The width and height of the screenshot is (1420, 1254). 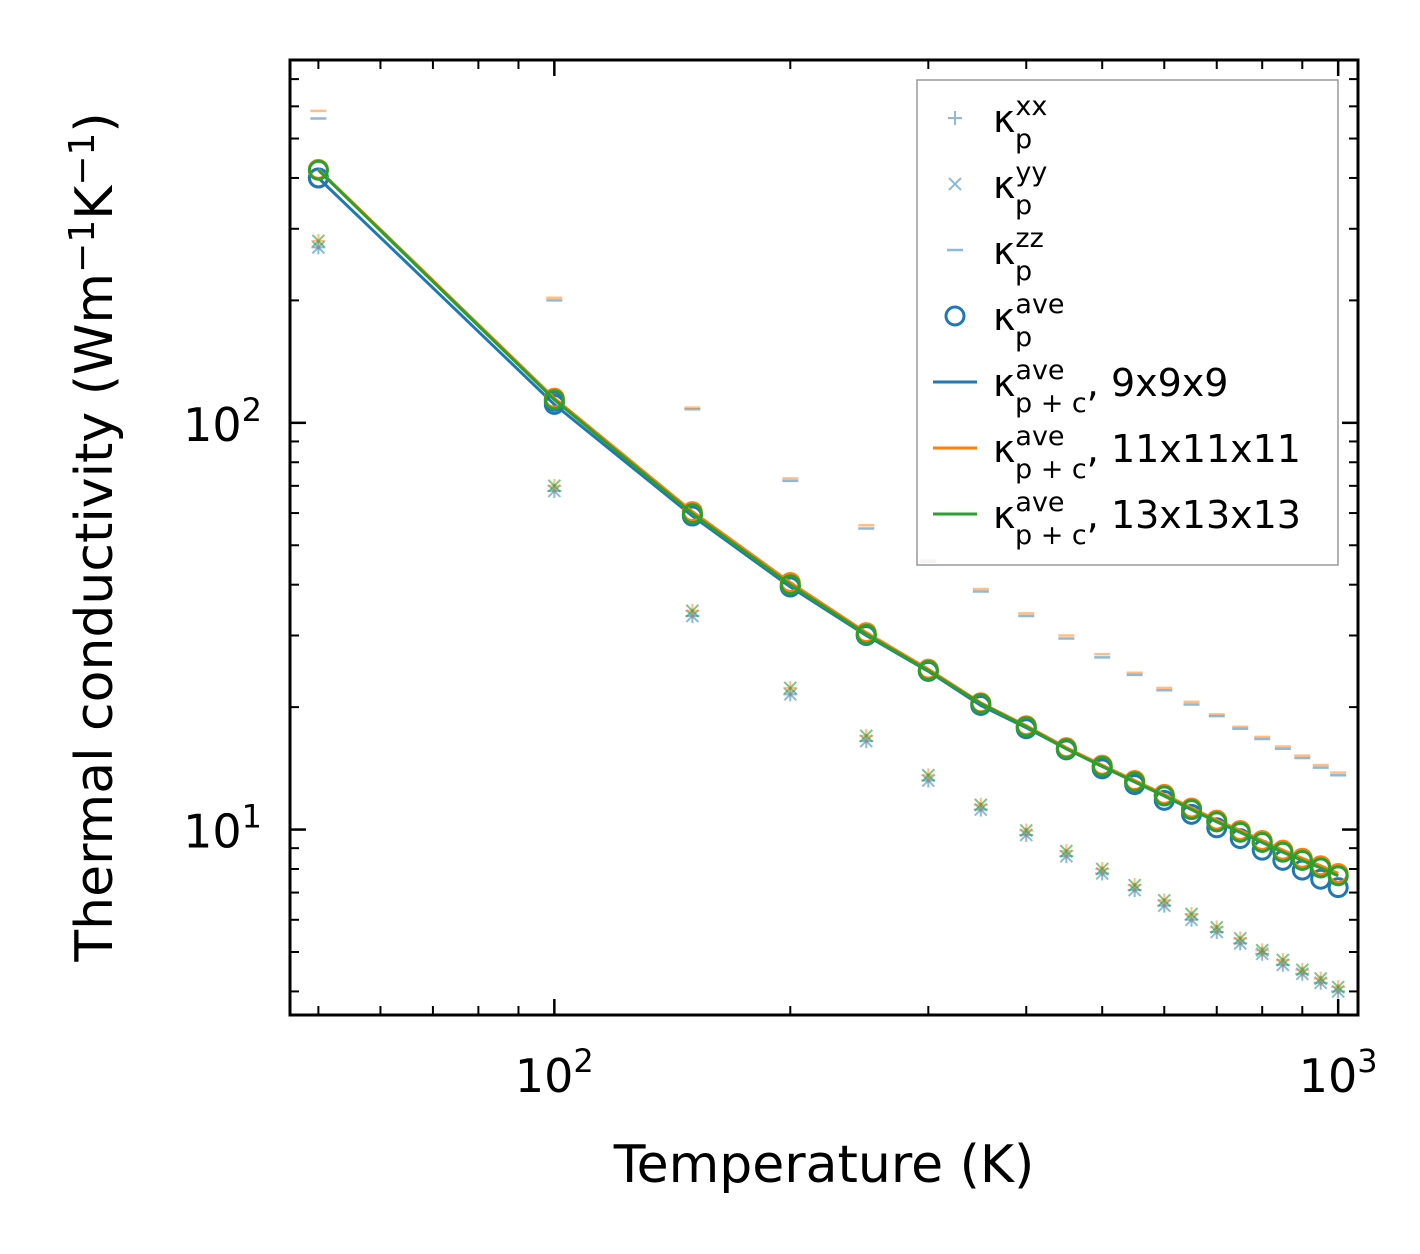 What do you see at coordinates (82, 159) in the screenshot?
I see `y-axis-label-sup2: −1` at bounding box center [82, 159].